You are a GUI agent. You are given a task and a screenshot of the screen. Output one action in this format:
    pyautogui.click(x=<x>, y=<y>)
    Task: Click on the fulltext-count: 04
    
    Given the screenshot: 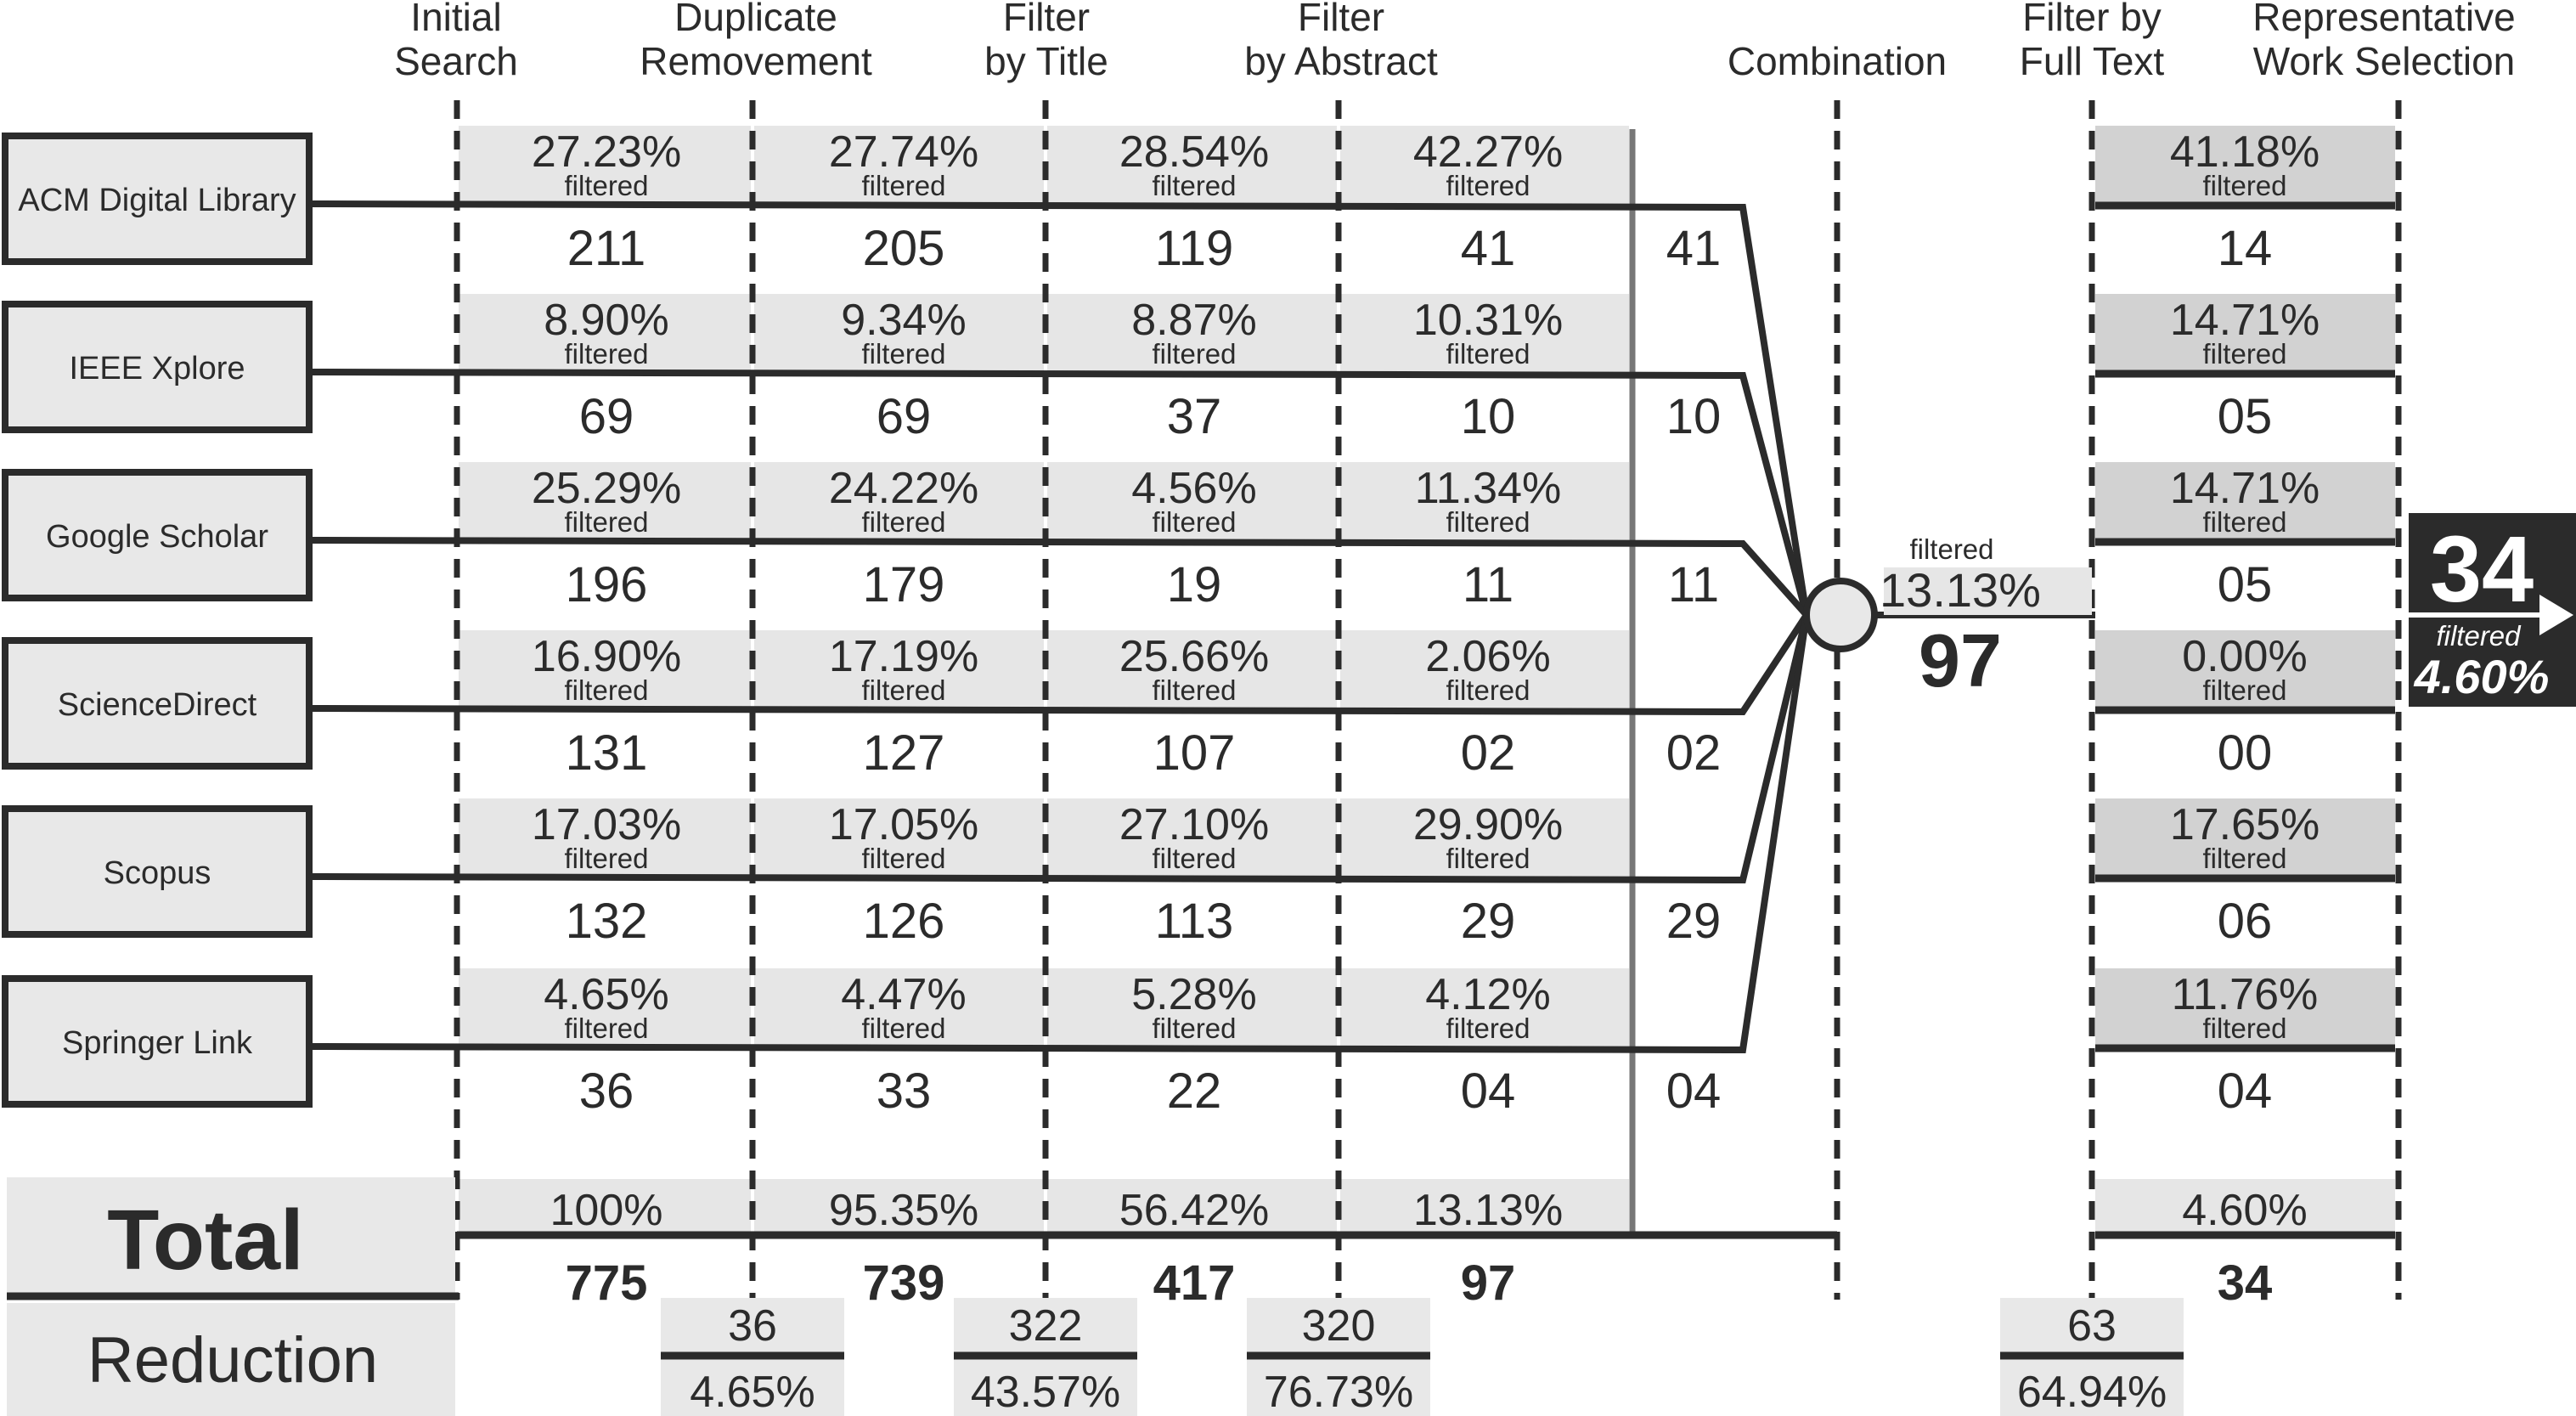 What is the action you would take?
    pyautogui.click(x=2245, y=1091)
    